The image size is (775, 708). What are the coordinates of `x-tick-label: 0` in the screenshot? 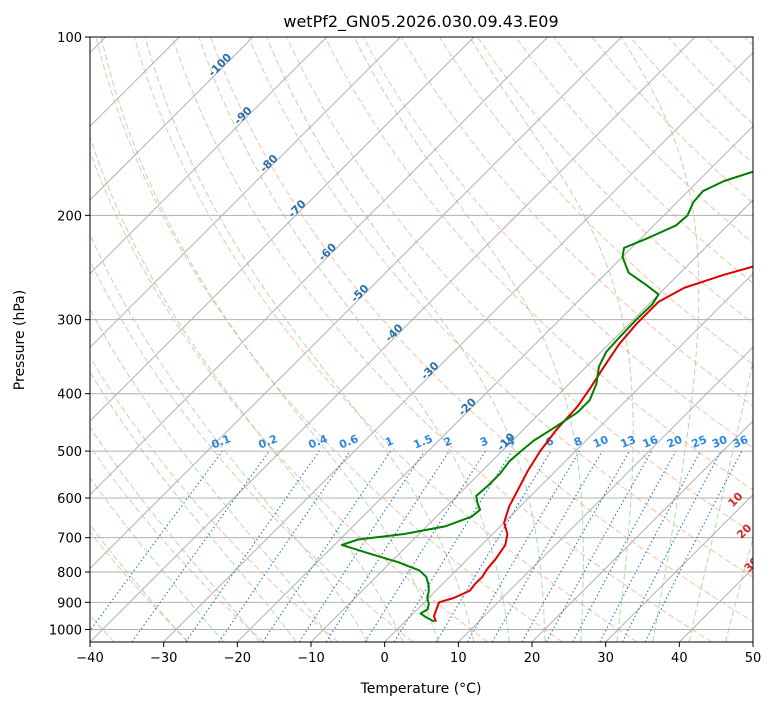 It's located at (385, 658).